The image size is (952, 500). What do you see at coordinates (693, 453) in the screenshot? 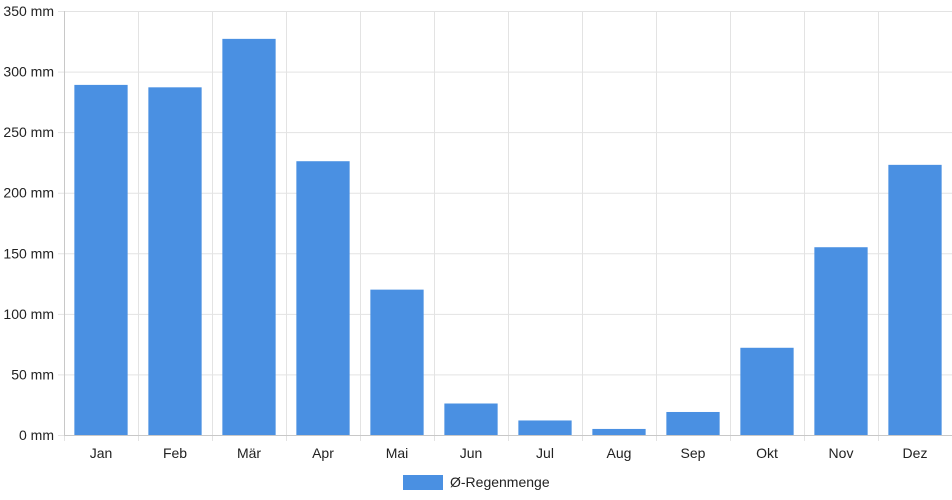
I see `x-tick-label: Sep` at bounding box center [693, 453].